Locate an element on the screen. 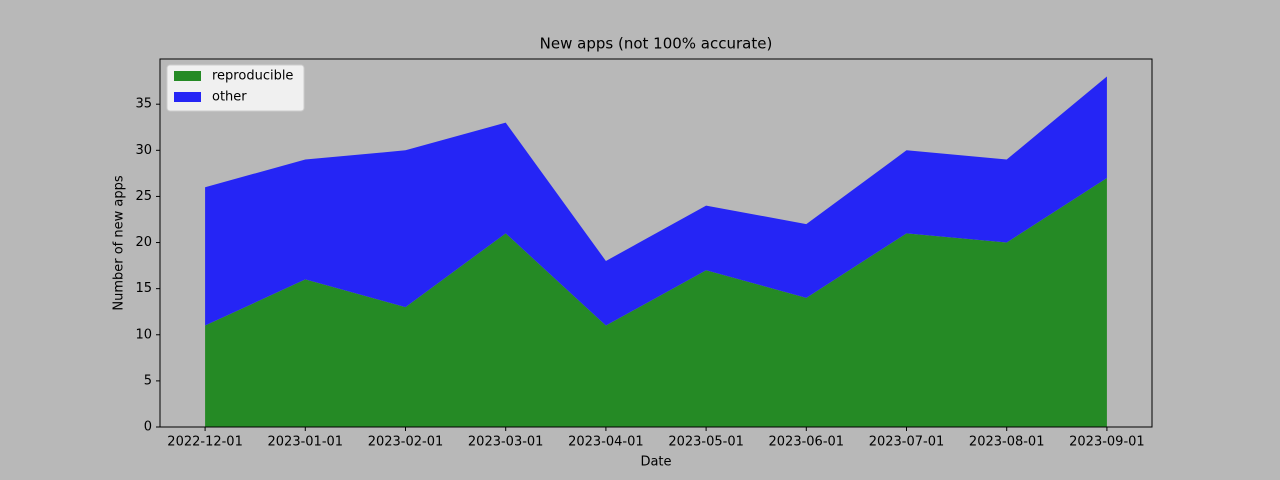 The width and height of the screenshot is (1280, 480). x-tick-label: 2023-08-01 is located at coordinates (1007, 442).